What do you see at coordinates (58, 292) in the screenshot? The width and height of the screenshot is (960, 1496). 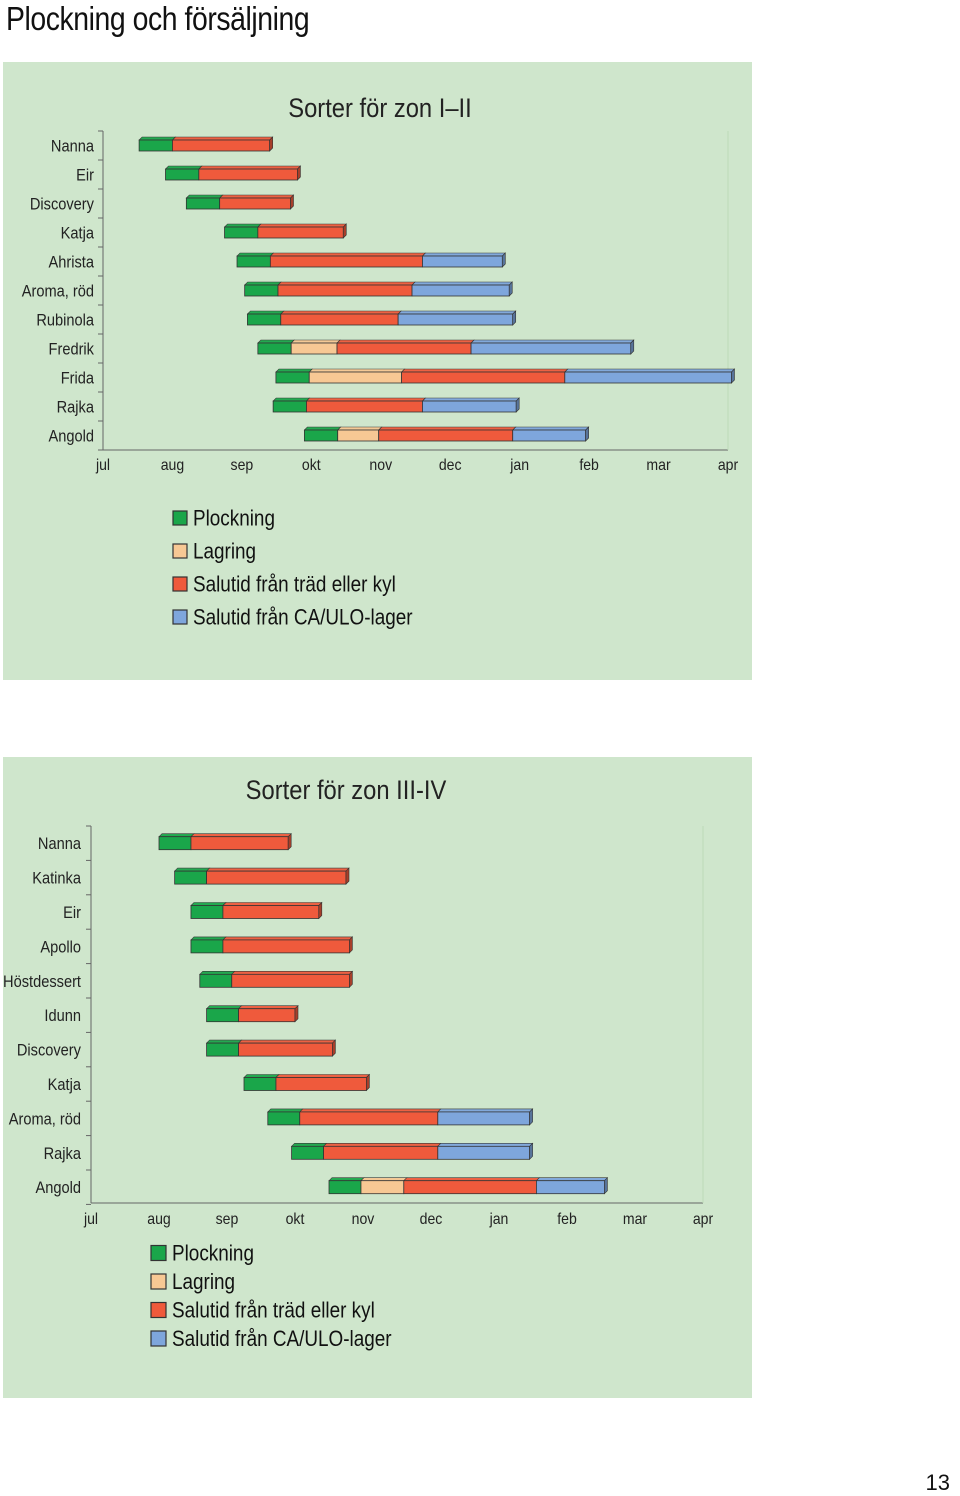 I see `row-label: Aroma, röd` at bounding box center [58, 292].